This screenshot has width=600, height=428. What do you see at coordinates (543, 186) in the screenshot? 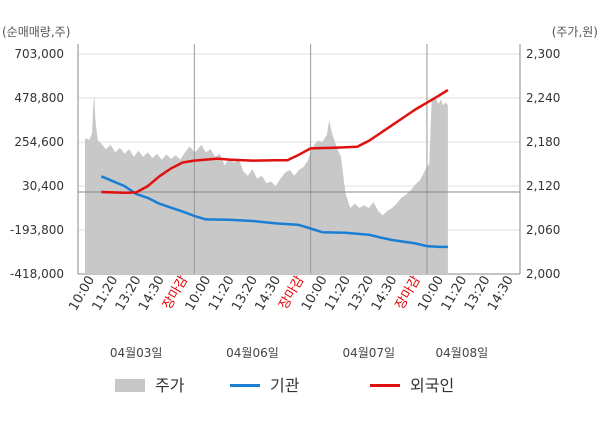
I see `right-tick-label: 2,120` at bounding box center [543, 186].